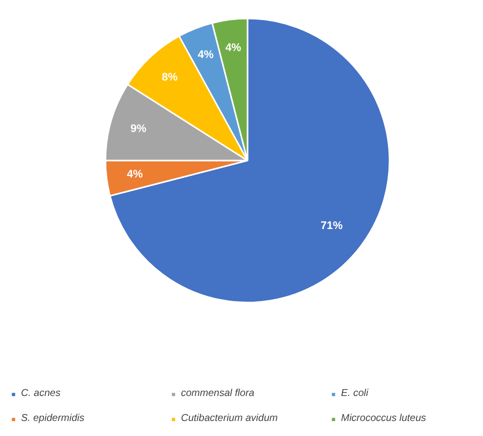 This screenshot has width=483, height=436. What do you see at coordinates (331, 226) in the screenshot?
I see `data-label: 71%` at bounding box center [331, 226].